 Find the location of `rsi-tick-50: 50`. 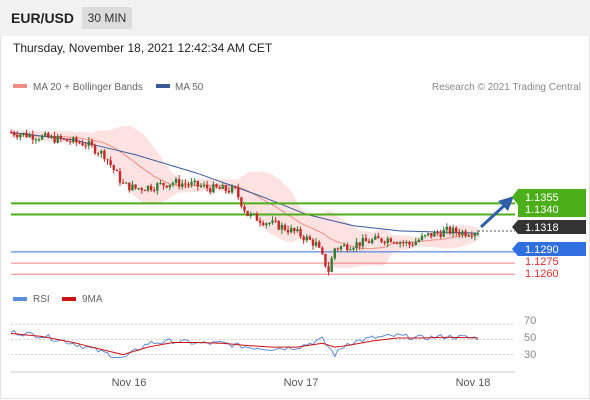

rsi-tick-50: 50 is located at coordinates (530, 338).